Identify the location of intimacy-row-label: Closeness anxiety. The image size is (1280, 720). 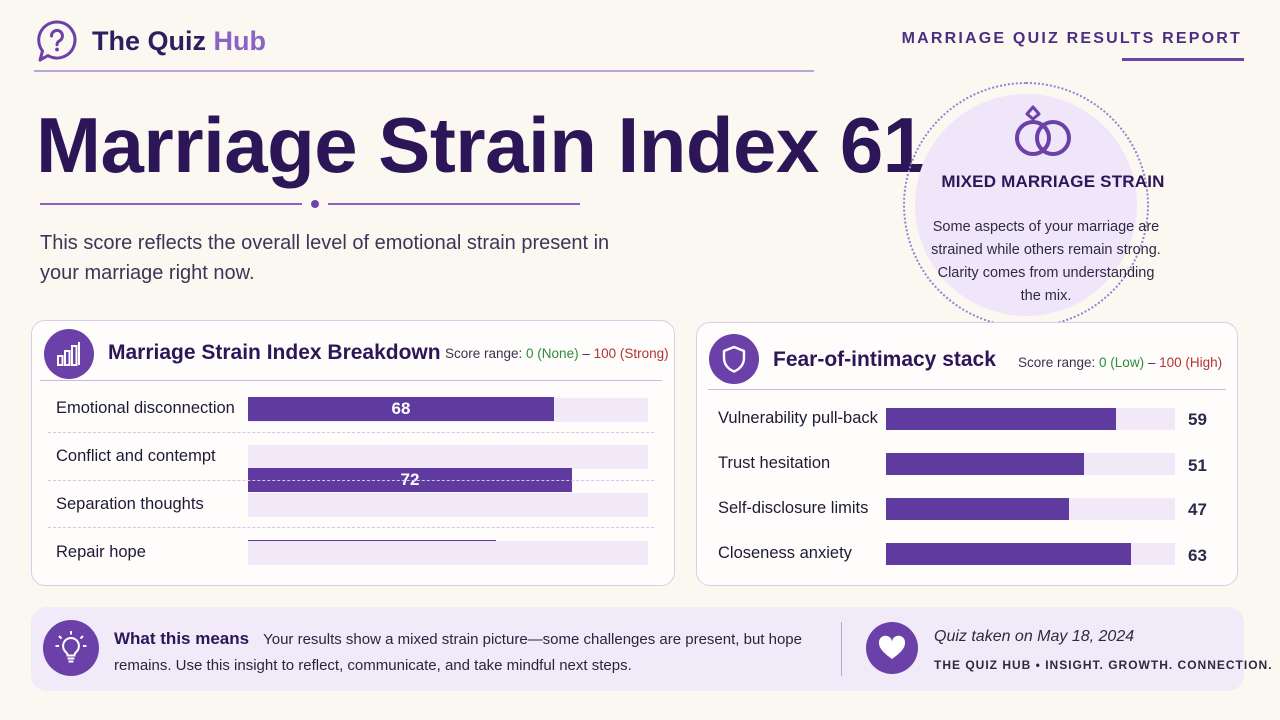
(785, 553).